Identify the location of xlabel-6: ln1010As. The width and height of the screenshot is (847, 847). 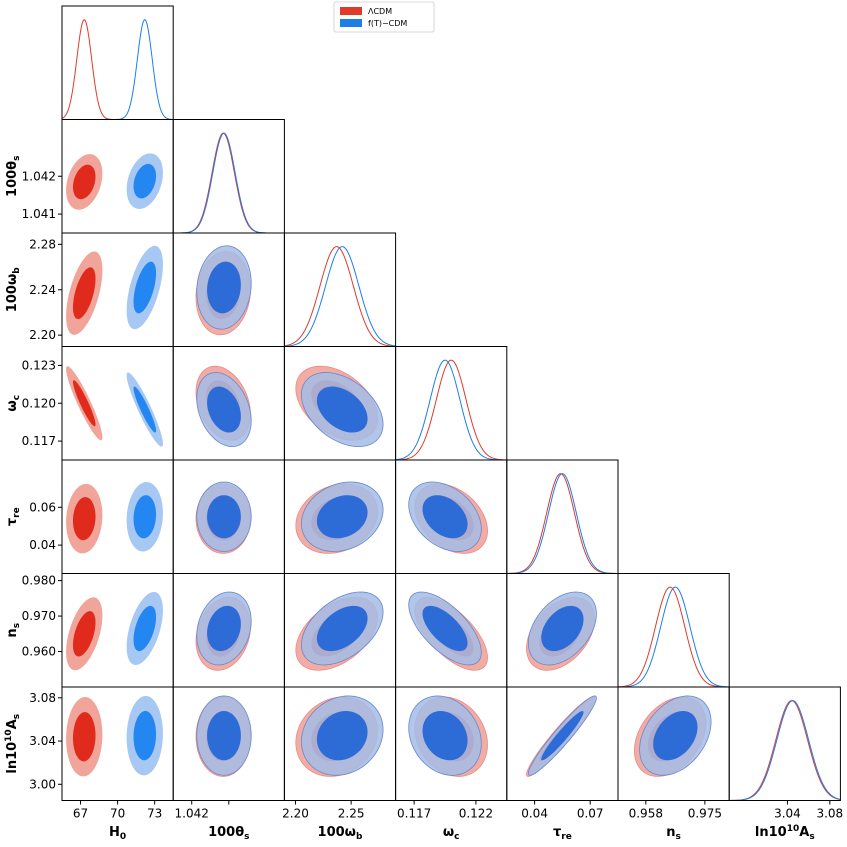
(785, 833).